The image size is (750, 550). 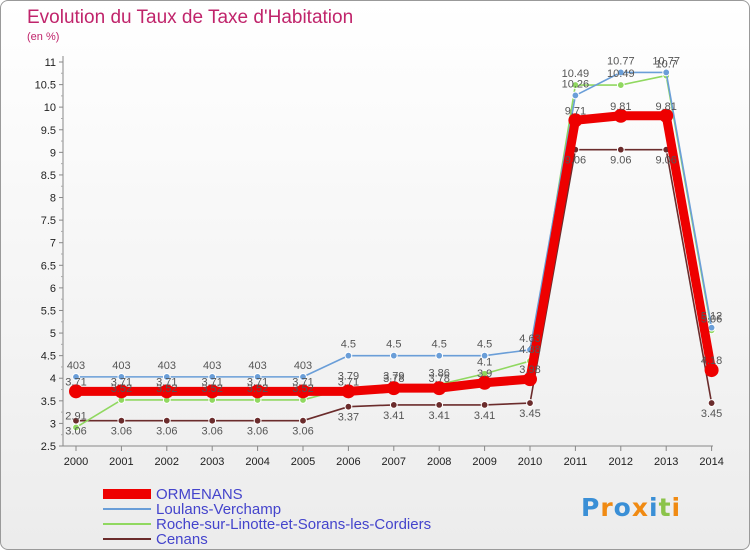 What do you see at coordinates (711, 462) in the screenshot?
I see `x-tick-label: 2014` at bounding box center [711, 462].